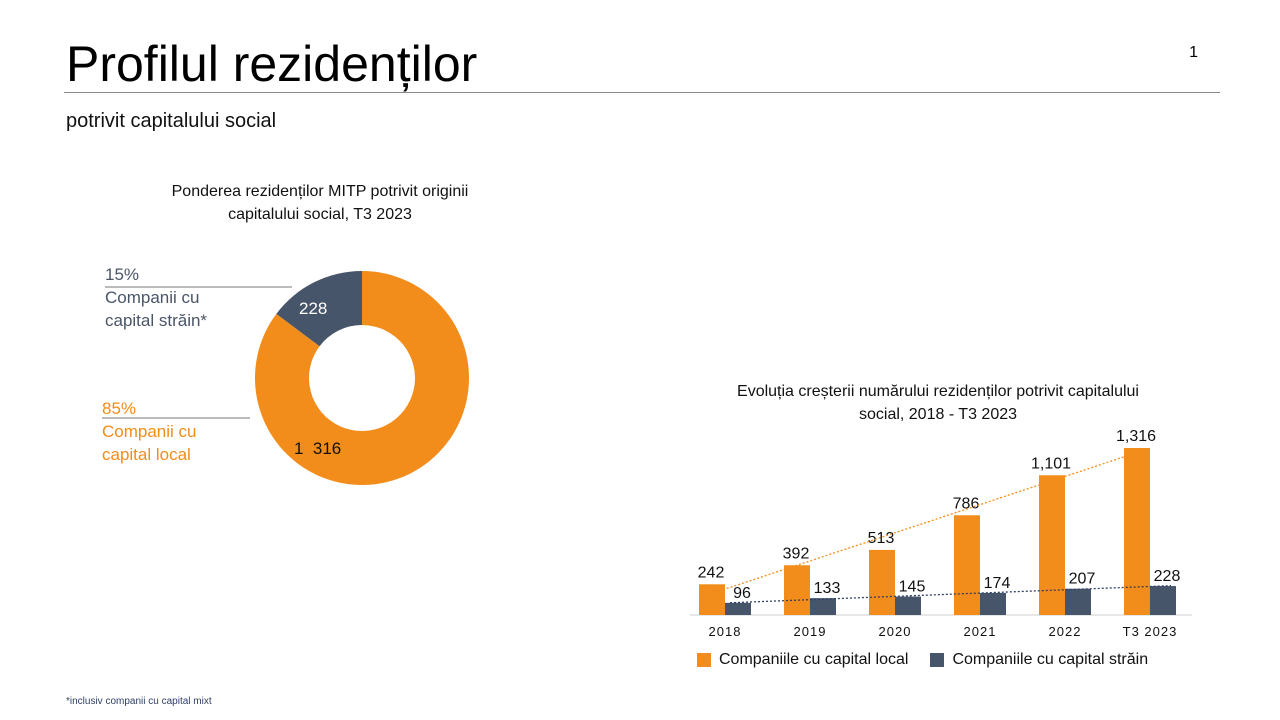 The height and width of the screenshot is (720, 1280). What do you see at coordinates (1137, 531) in the screenshot?
I see `bar-local-T3-2023` at bounding box center [1137, 531].